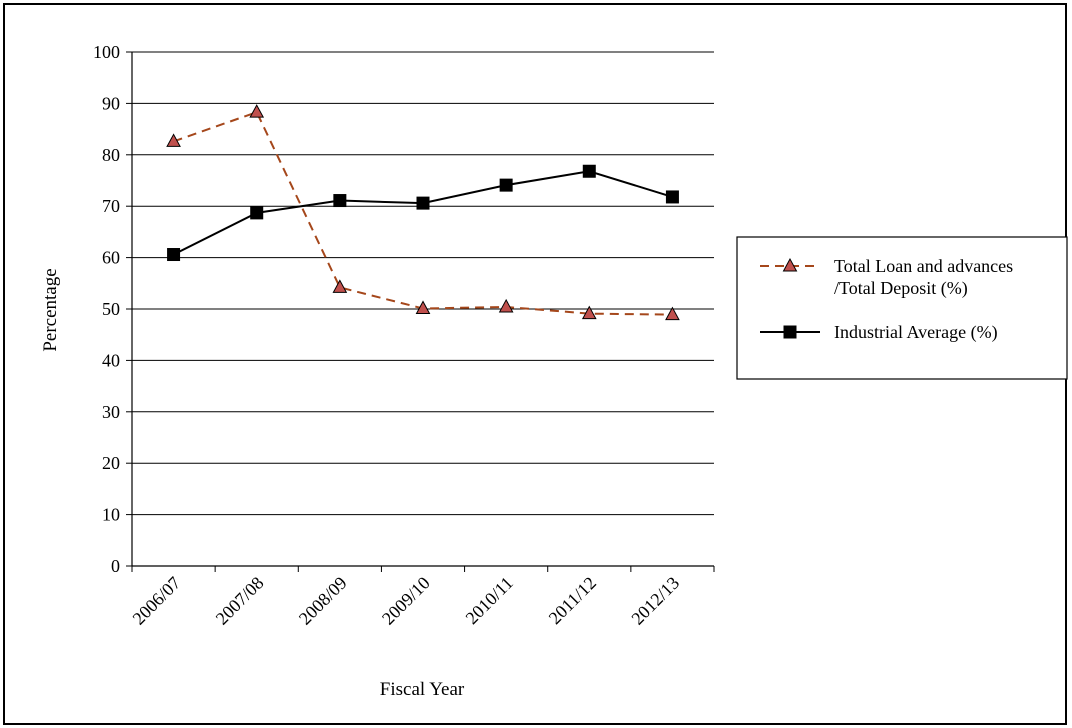 The width and height of the screenshot is (1072, 728). I want to click on legend-label-line: Industrial Average (%), so click(916, 332).